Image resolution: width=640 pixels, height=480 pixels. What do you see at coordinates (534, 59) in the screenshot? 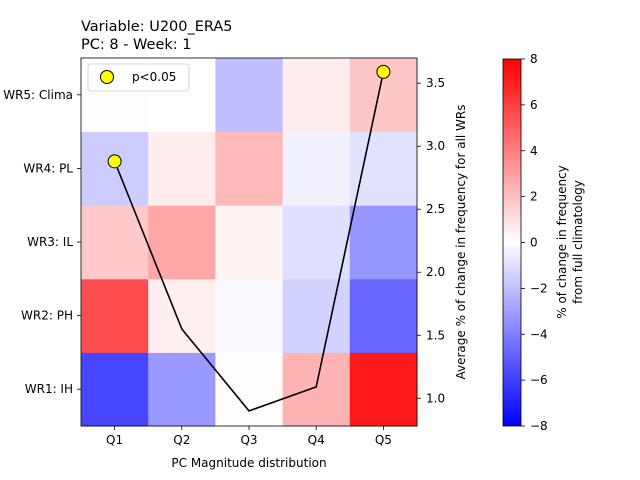
I see `colorbar-tick-label: 8` at bounding box center [534, 59].